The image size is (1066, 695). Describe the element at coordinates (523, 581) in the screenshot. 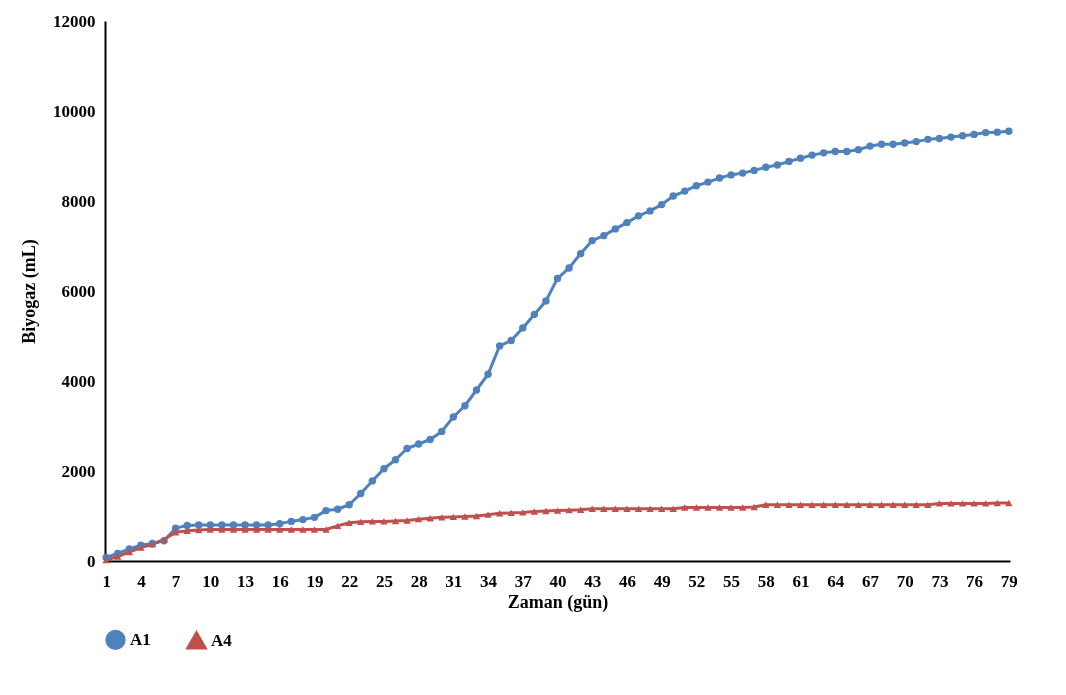

I see `x-tick-label: 37` at that location.